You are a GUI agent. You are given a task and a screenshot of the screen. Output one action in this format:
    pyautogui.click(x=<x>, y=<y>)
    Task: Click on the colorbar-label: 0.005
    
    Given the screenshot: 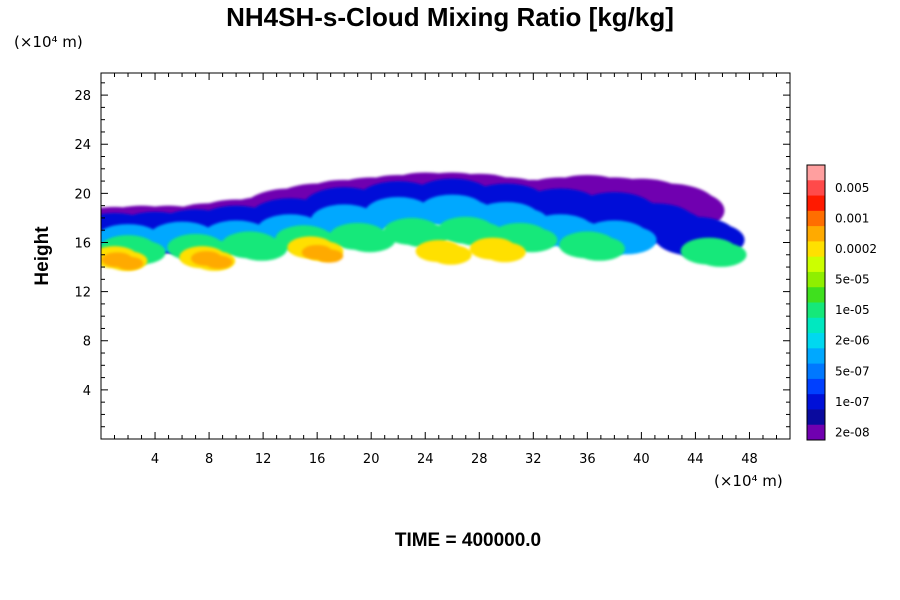 What is the action you would take?
    pyautogui.click(x=852, y=188)
    